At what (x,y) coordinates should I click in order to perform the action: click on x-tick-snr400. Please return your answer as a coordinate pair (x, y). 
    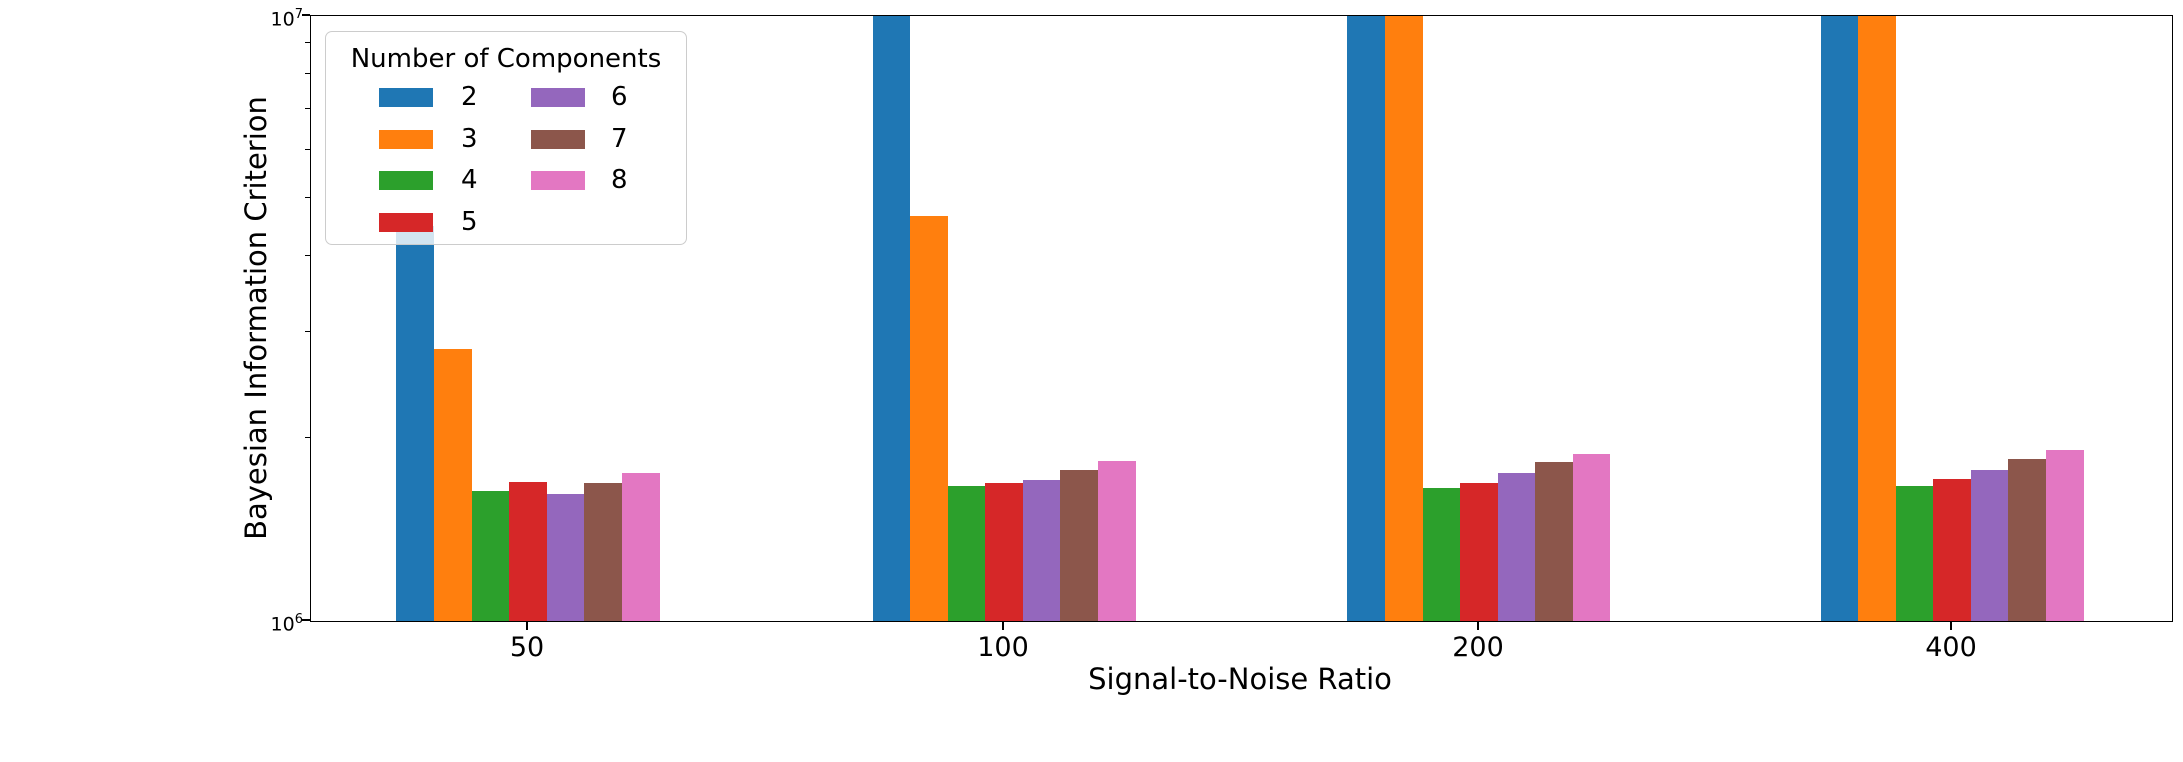
    Looking at the image, I should click on (1951, 625).